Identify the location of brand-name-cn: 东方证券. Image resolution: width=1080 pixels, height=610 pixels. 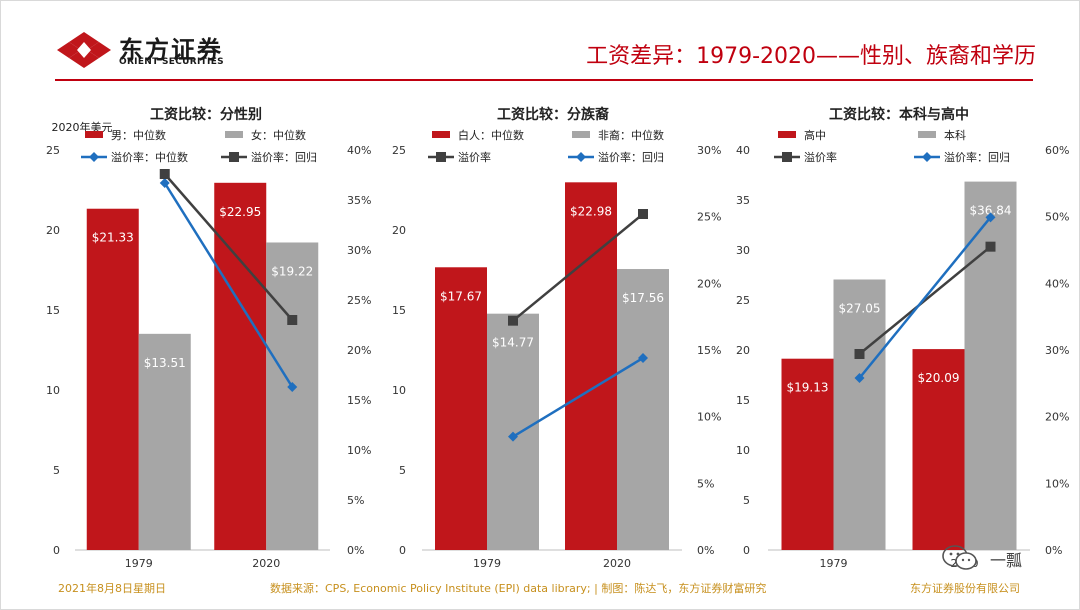
(171, 50).